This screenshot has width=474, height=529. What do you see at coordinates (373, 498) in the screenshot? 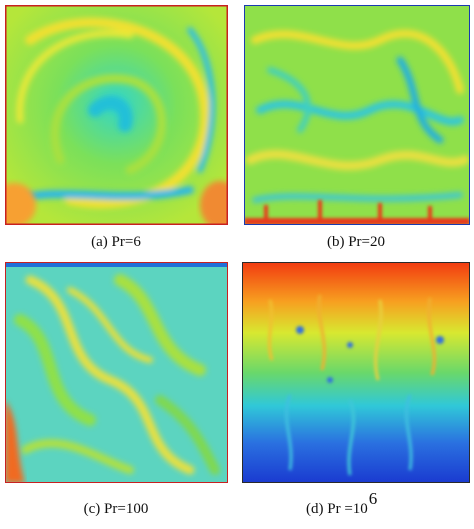
I see `caption-superscript: 6` at bounding box center [373, 498].